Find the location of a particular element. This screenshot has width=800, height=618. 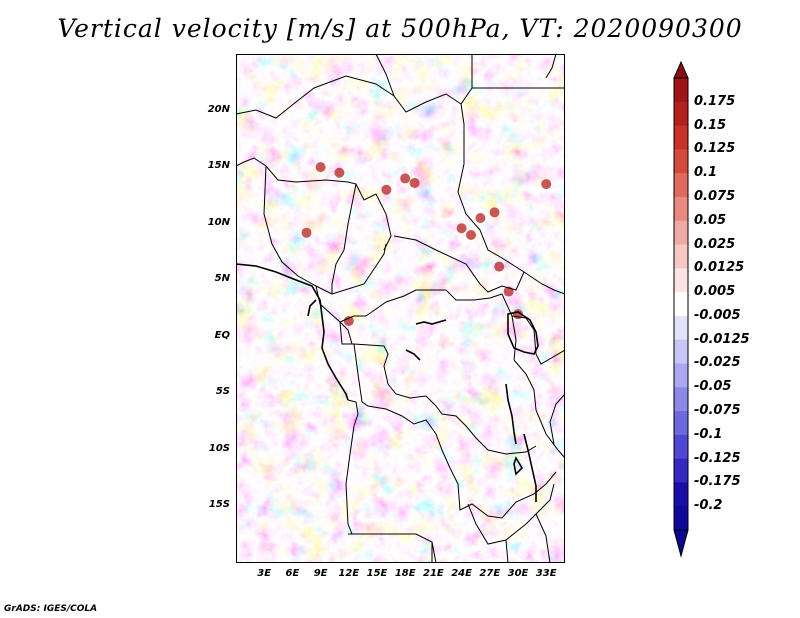

lat-tick-label: 15N is located at coordinates (218, 166).